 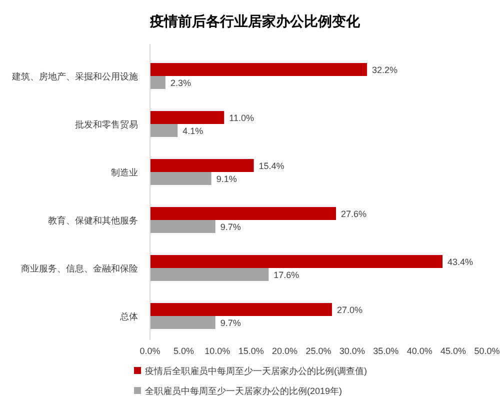 I want to click on y-tick-label: 制造业, so click(x=124, y=173).